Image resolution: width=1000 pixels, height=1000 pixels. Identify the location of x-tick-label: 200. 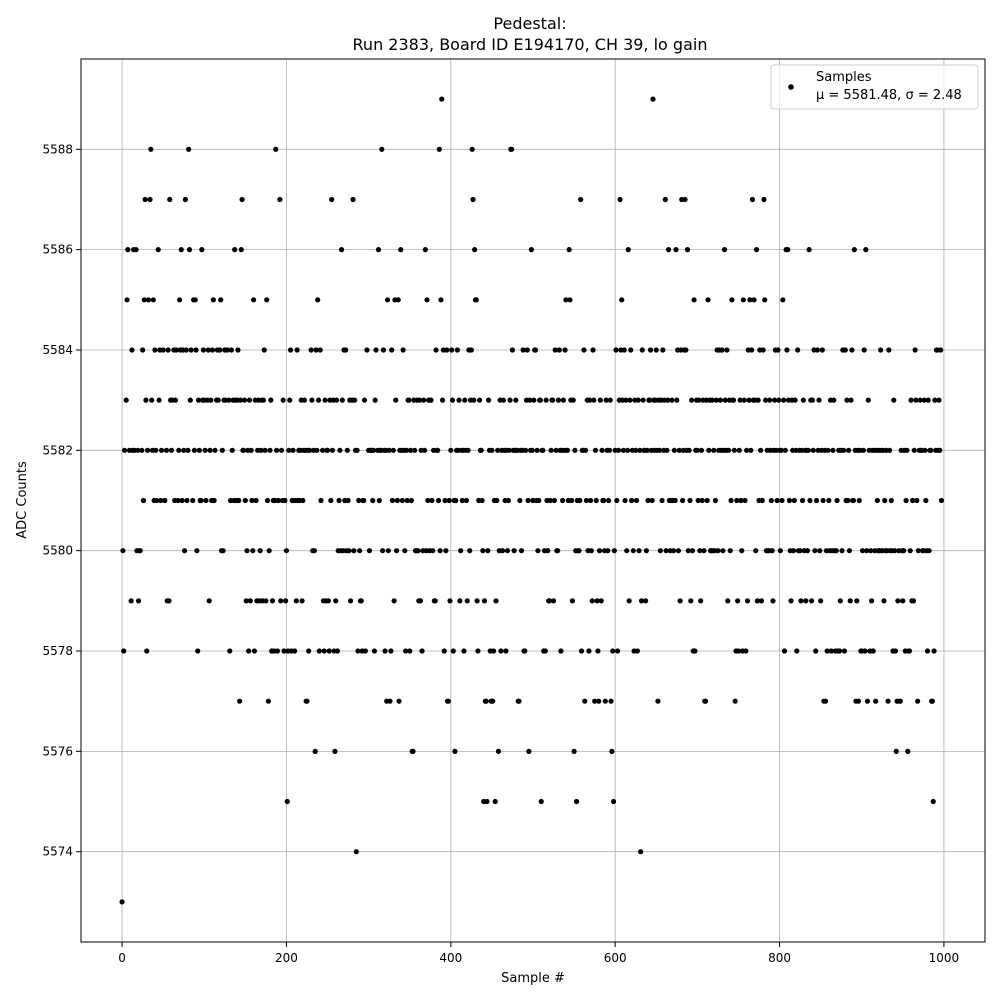
(286, 958).